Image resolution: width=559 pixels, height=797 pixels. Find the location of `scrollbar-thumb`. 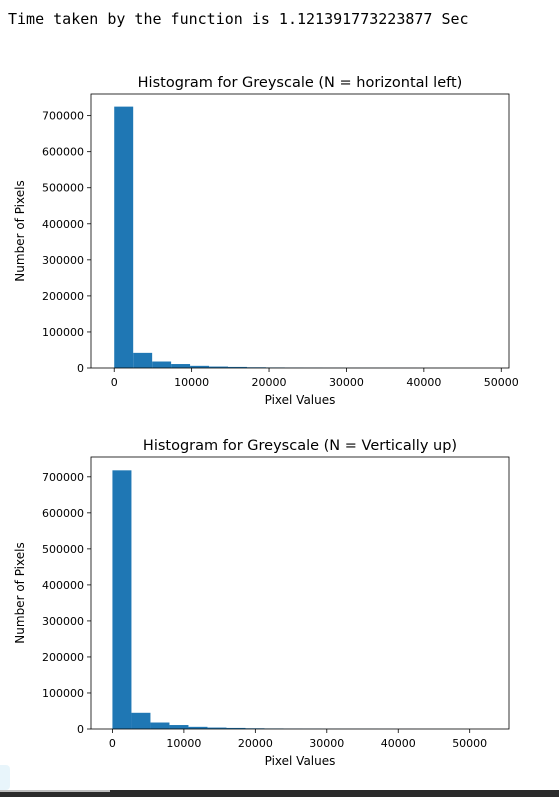

scrollbar-thumb is located at coordinates (55, 791).